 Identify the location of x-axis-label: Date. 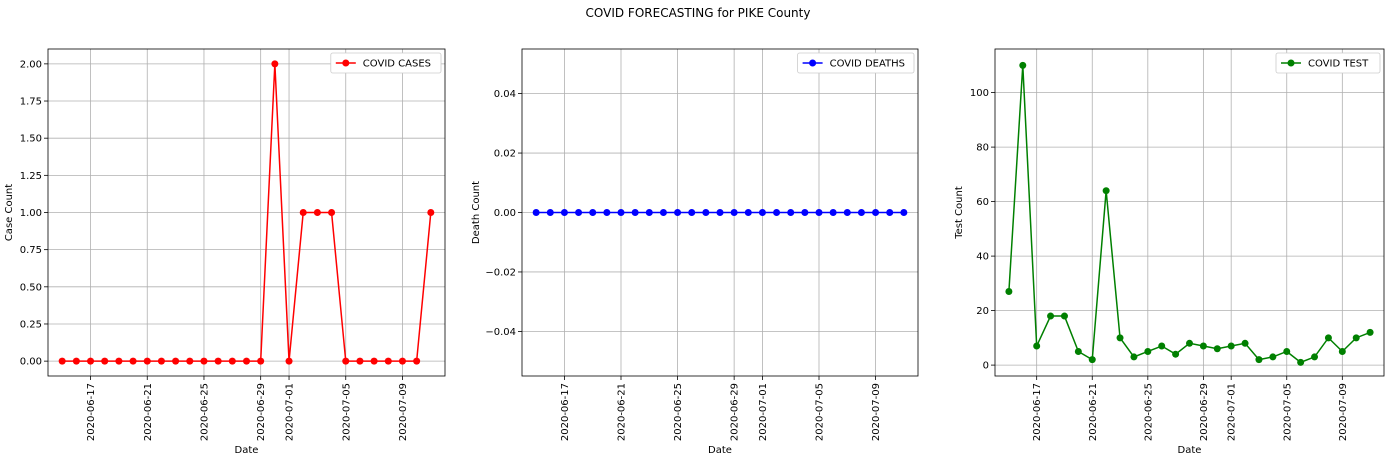
(247, 450).